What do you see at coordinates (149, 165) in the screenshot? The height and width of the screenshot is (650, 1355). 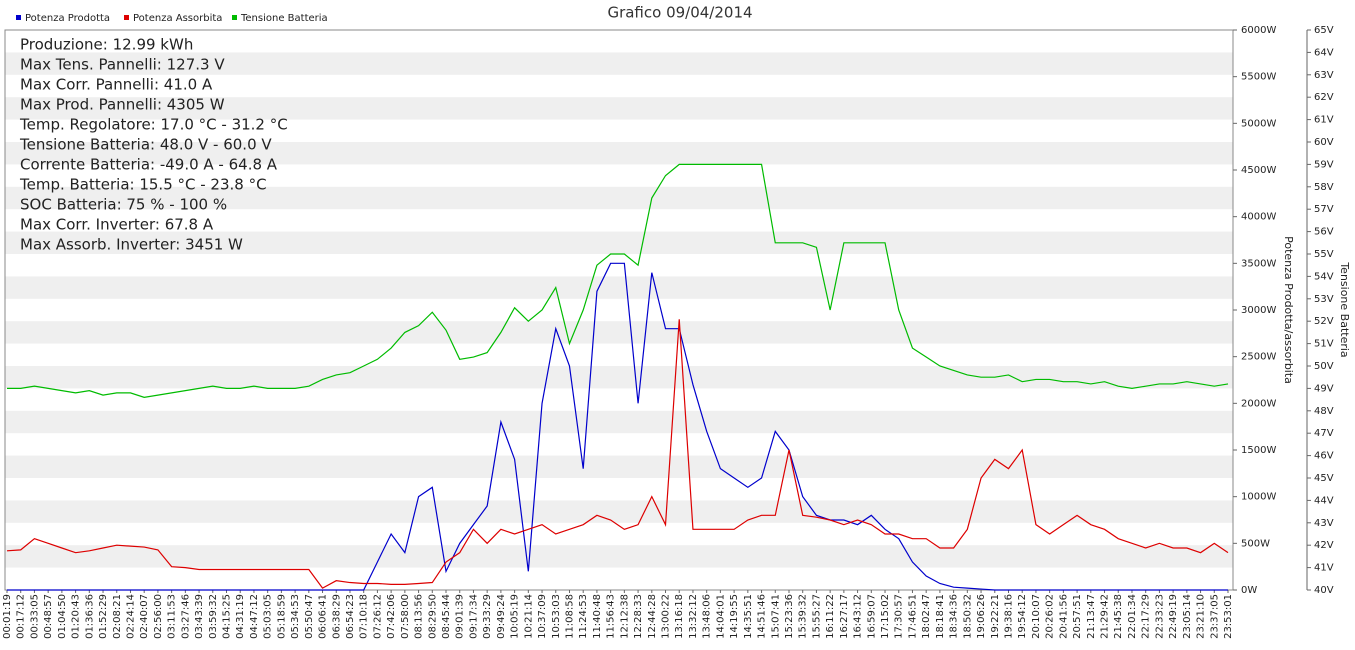 I see `info-line: Corrente Batteria: -49.0 A - 64.8 A` at bounding box center [149, 165].